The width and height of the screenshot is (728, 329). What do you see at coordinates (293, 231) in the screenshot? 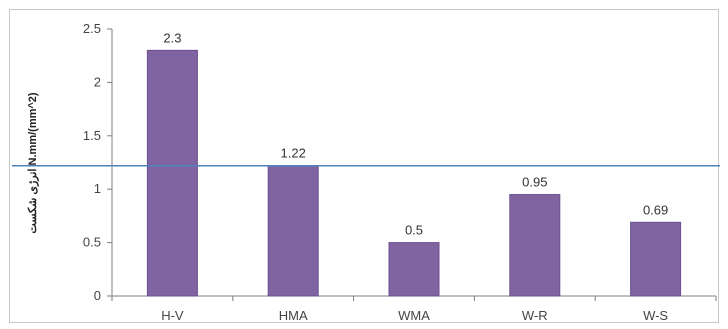
I see `bar-hma` at bounding box center [293, 231].